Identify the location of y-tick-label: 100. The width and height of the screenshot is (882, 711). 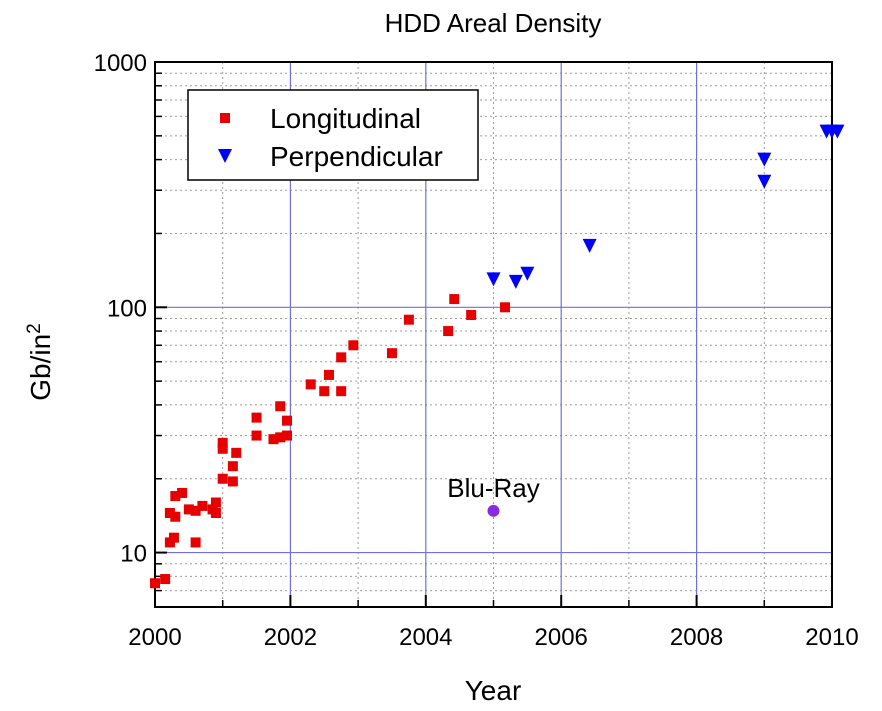
(127, 308).